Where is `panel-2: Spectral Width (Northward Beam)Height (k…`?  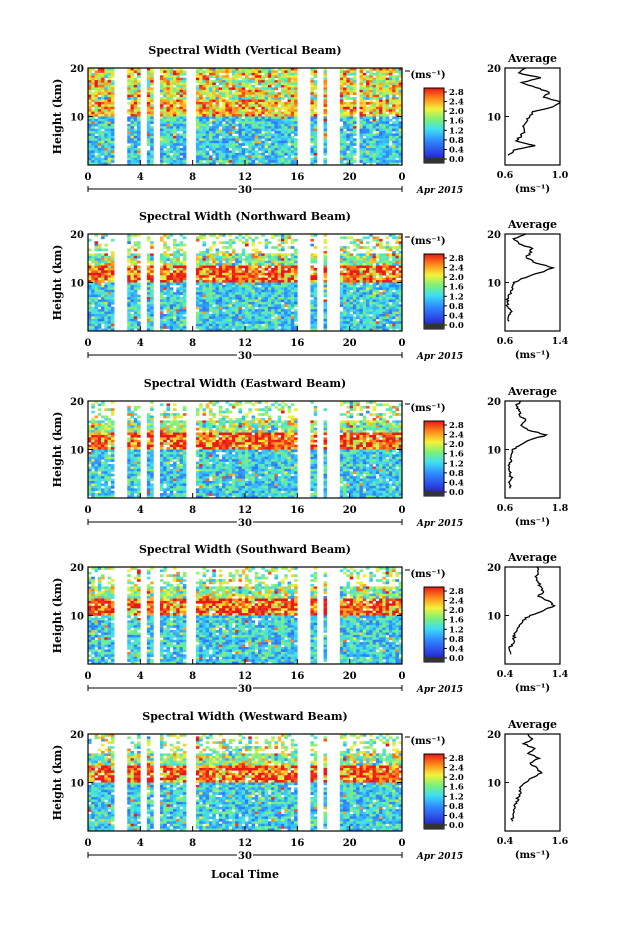
panel-2: Spectral Width (Northward Beam)Height (k… is located at coordinates (310, 286).